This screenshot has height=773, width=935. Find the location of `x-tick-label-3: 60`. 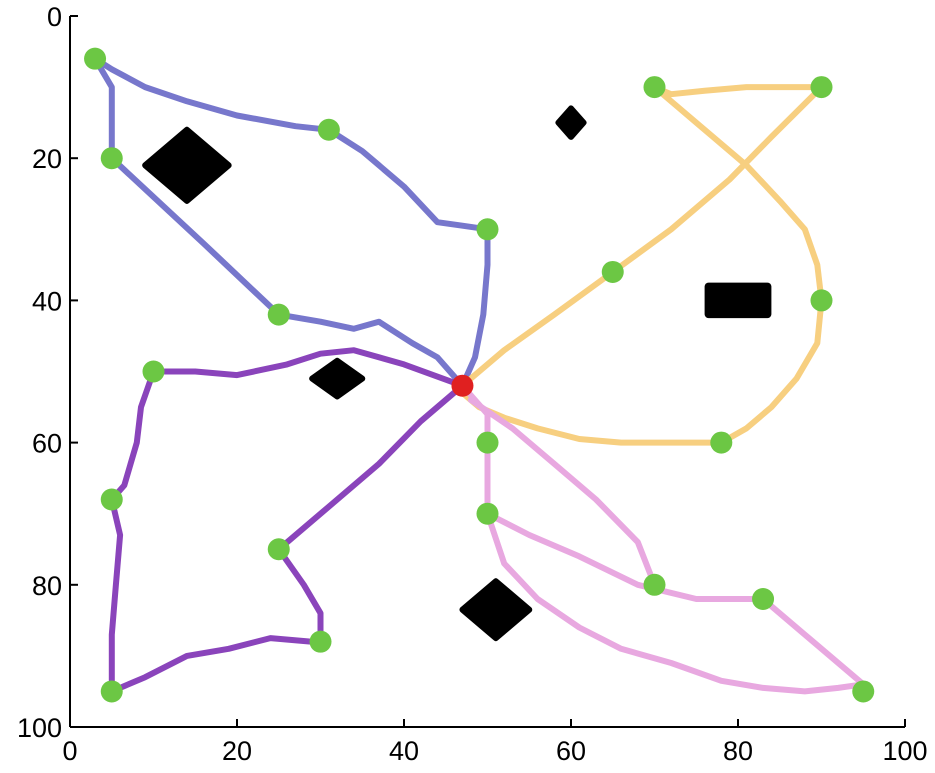

x-tick-label-3: 60 is located at coordinates (571, 751).